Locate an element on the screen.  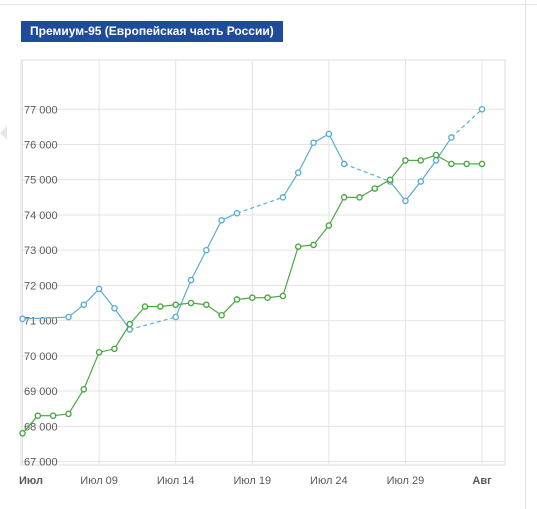
right-divider is located at coordinates (525, 254).